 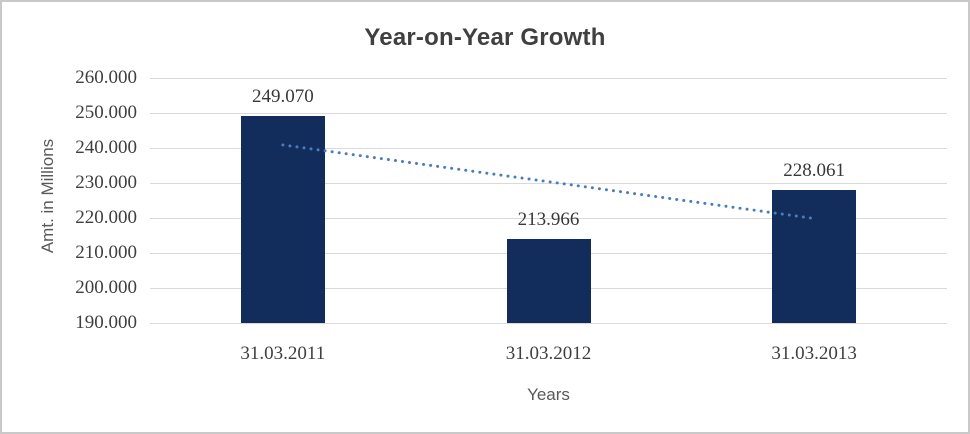 I want to click on x-tick-label: 31.03.2013, so click(x=814, y=353).